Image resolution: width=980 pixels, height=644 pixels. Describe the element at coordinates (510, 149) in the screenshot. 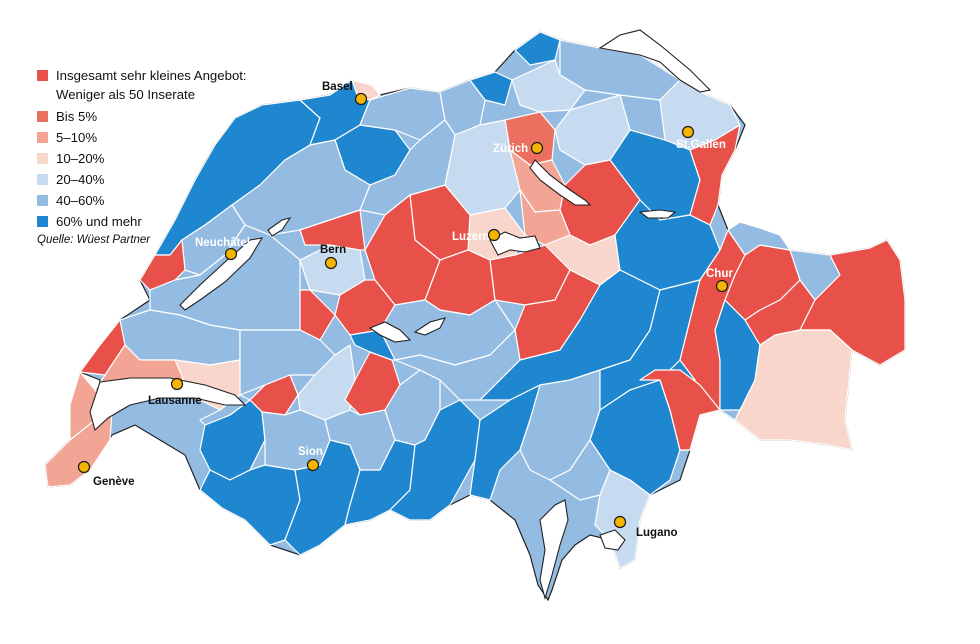

I see `city-label: Zürich` at that location.